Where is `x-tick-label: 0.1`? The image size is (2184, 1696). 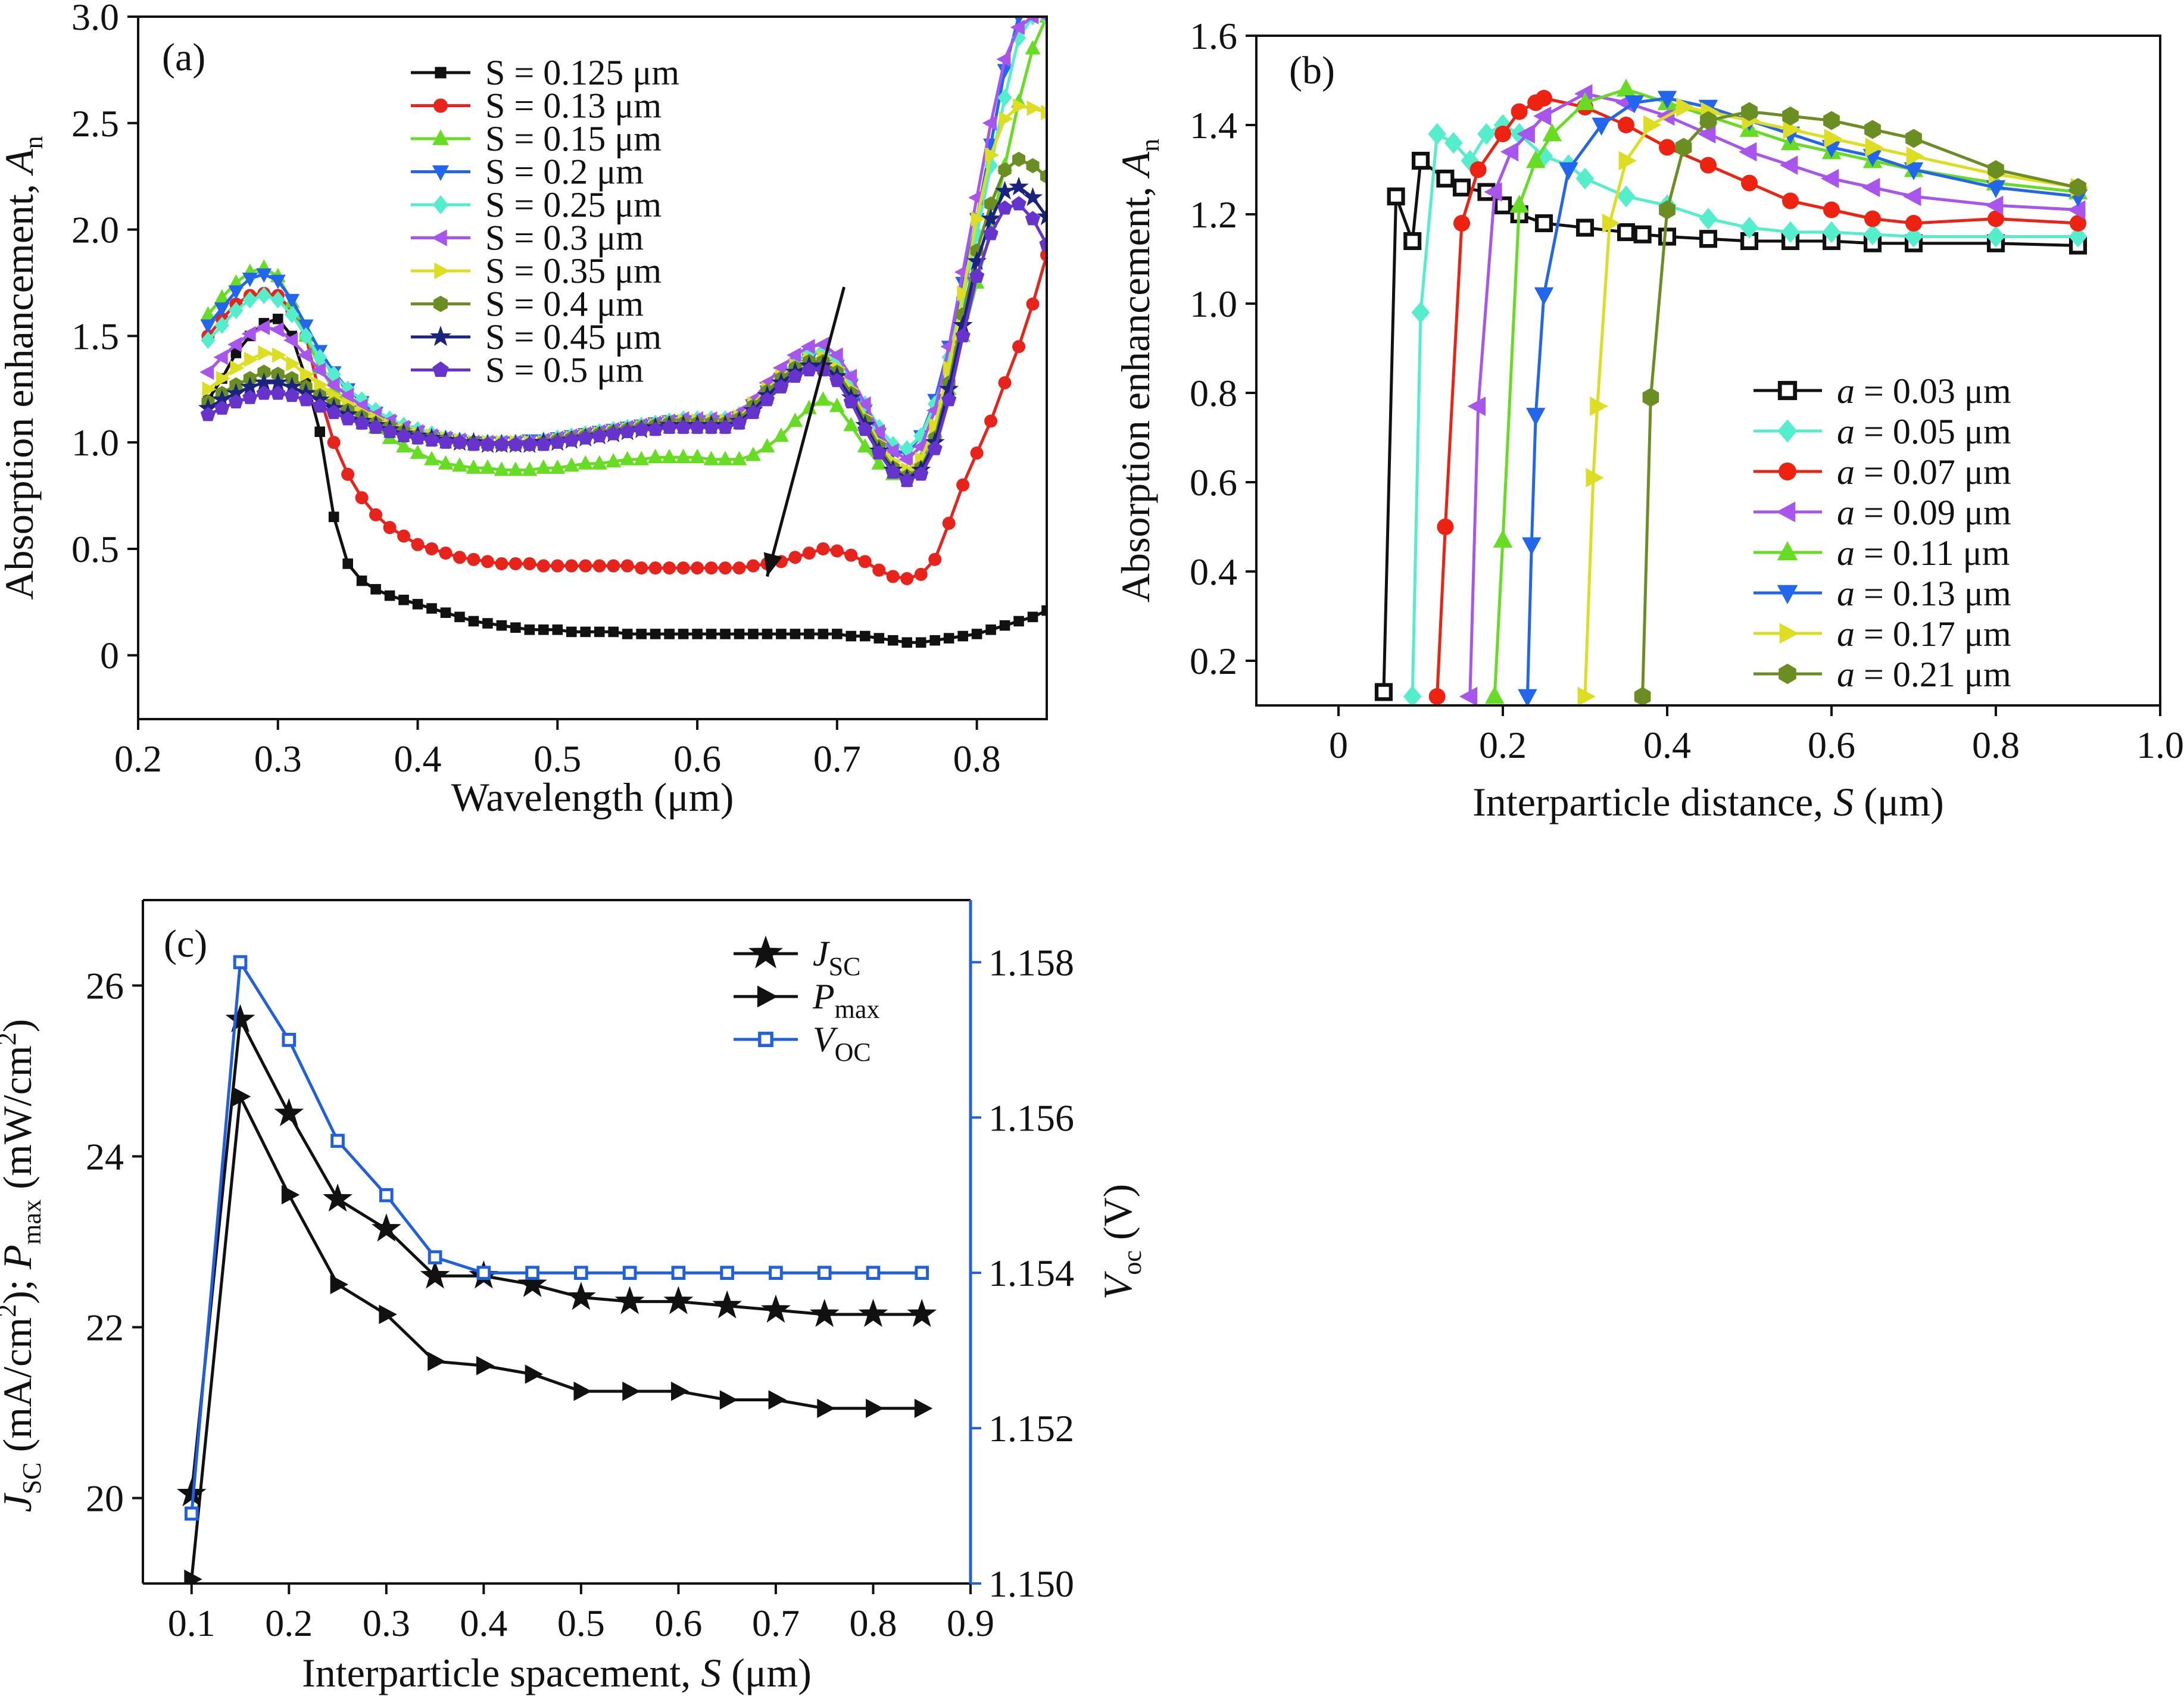
x-tick-label: 0.1 is located at coordinates (192, 1623).